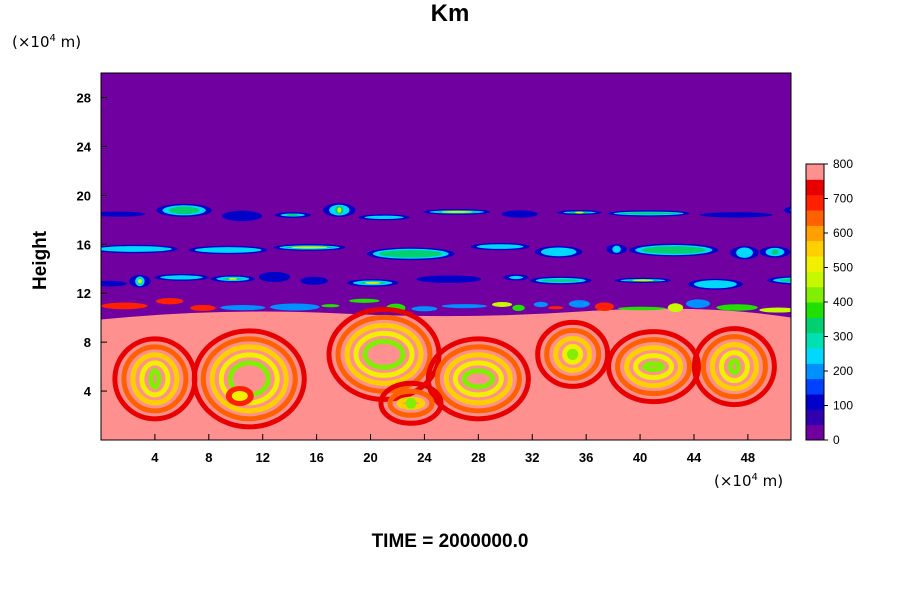  What do you see at coordinates (370, 457) in the screenshot?
I see `x-tick-label: 20` at bounding box center [370, 457].